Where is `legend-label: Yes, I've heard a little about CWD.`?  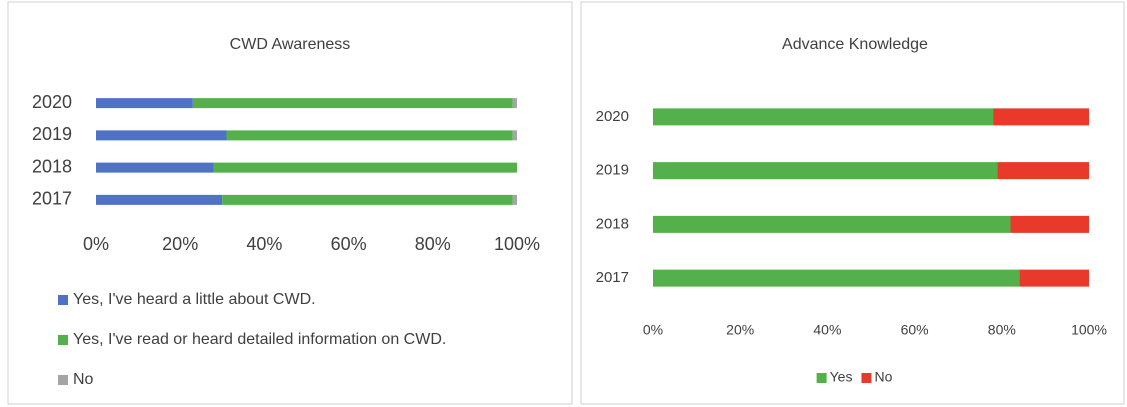
legend-label: Yes, I've heard a little about CWD. is located at coordinates (194, 299).